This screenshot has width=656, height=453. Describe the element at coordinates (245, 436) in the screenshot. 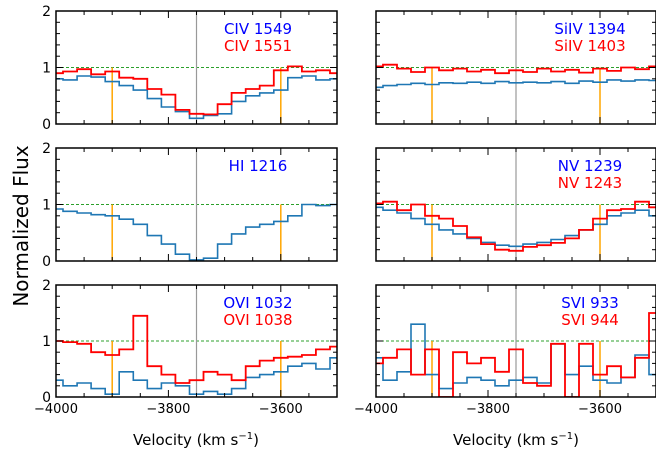

I see `x-axis-label-left-sup: −1` at that location.